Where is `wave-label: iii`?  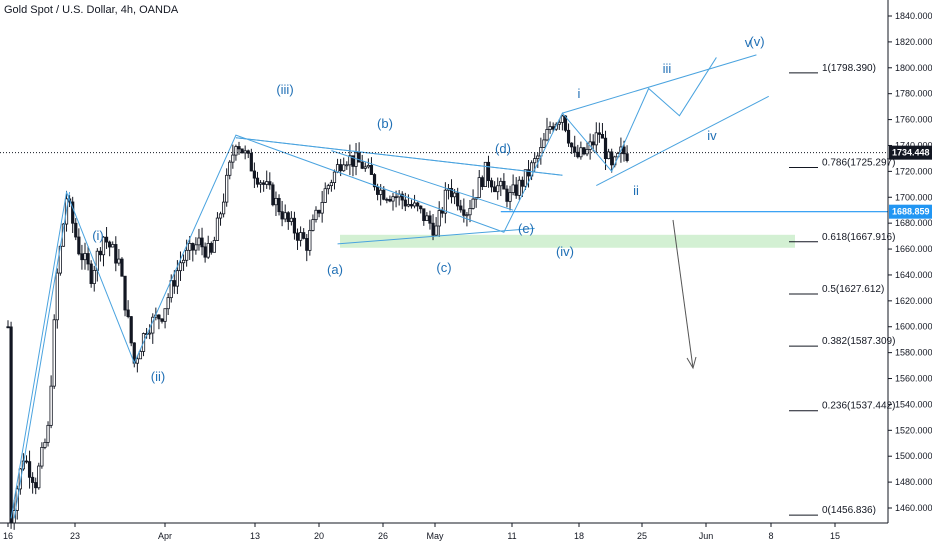 wave-label: iii is located at coordinates (667, 68).